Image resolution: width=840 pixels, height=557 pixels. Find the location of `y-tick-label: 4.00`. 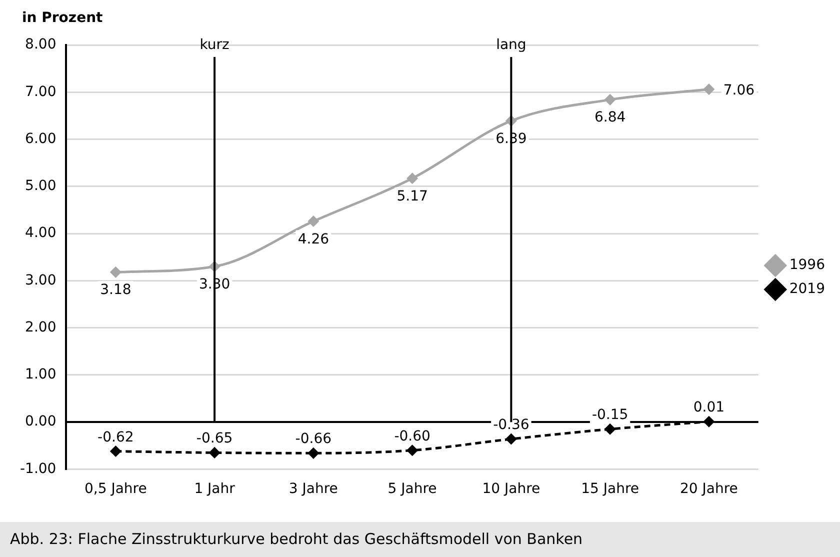

y-tick-label: 4.00 is located at coordinates (40, 233).